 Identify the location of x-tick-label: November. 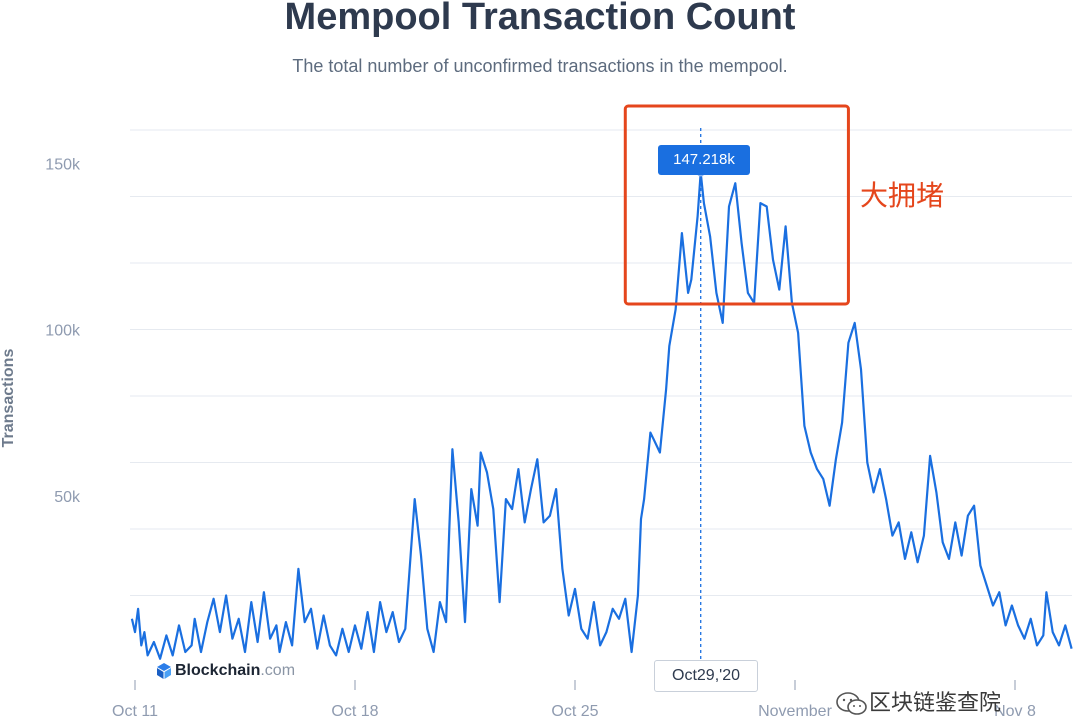
(795, 711).